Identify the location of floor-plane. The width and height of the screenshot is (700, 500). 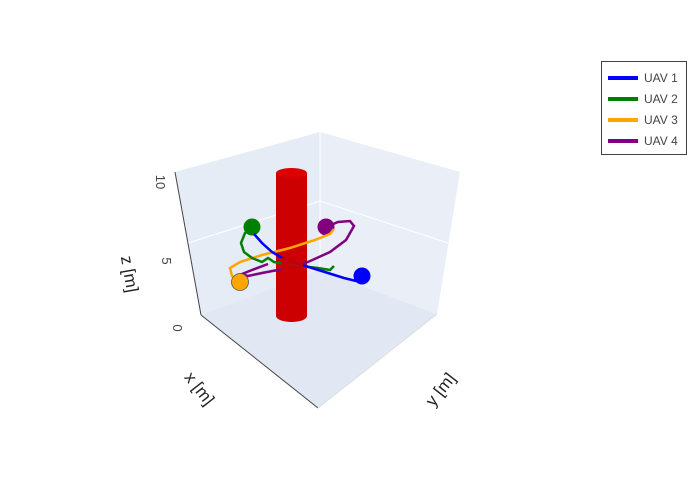
(319, 339).